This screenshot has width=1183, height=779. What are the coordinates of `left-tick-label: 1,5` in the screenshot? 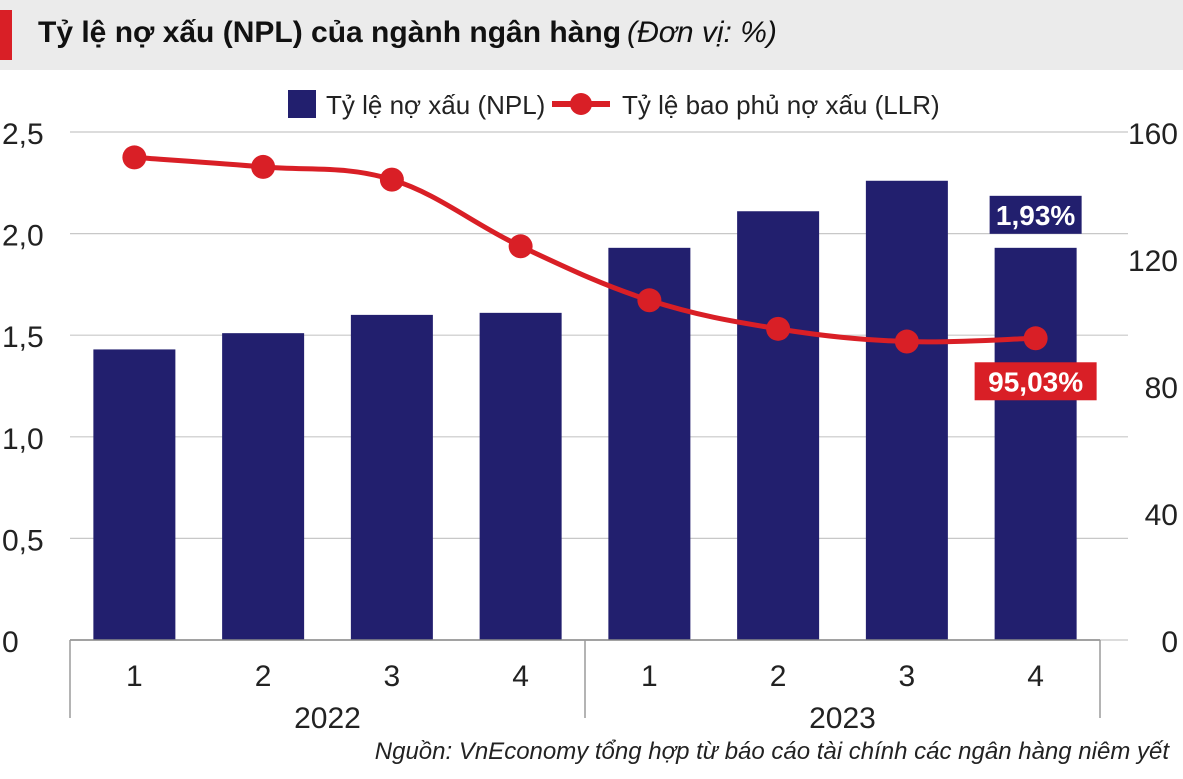 It's located at (23, 337).